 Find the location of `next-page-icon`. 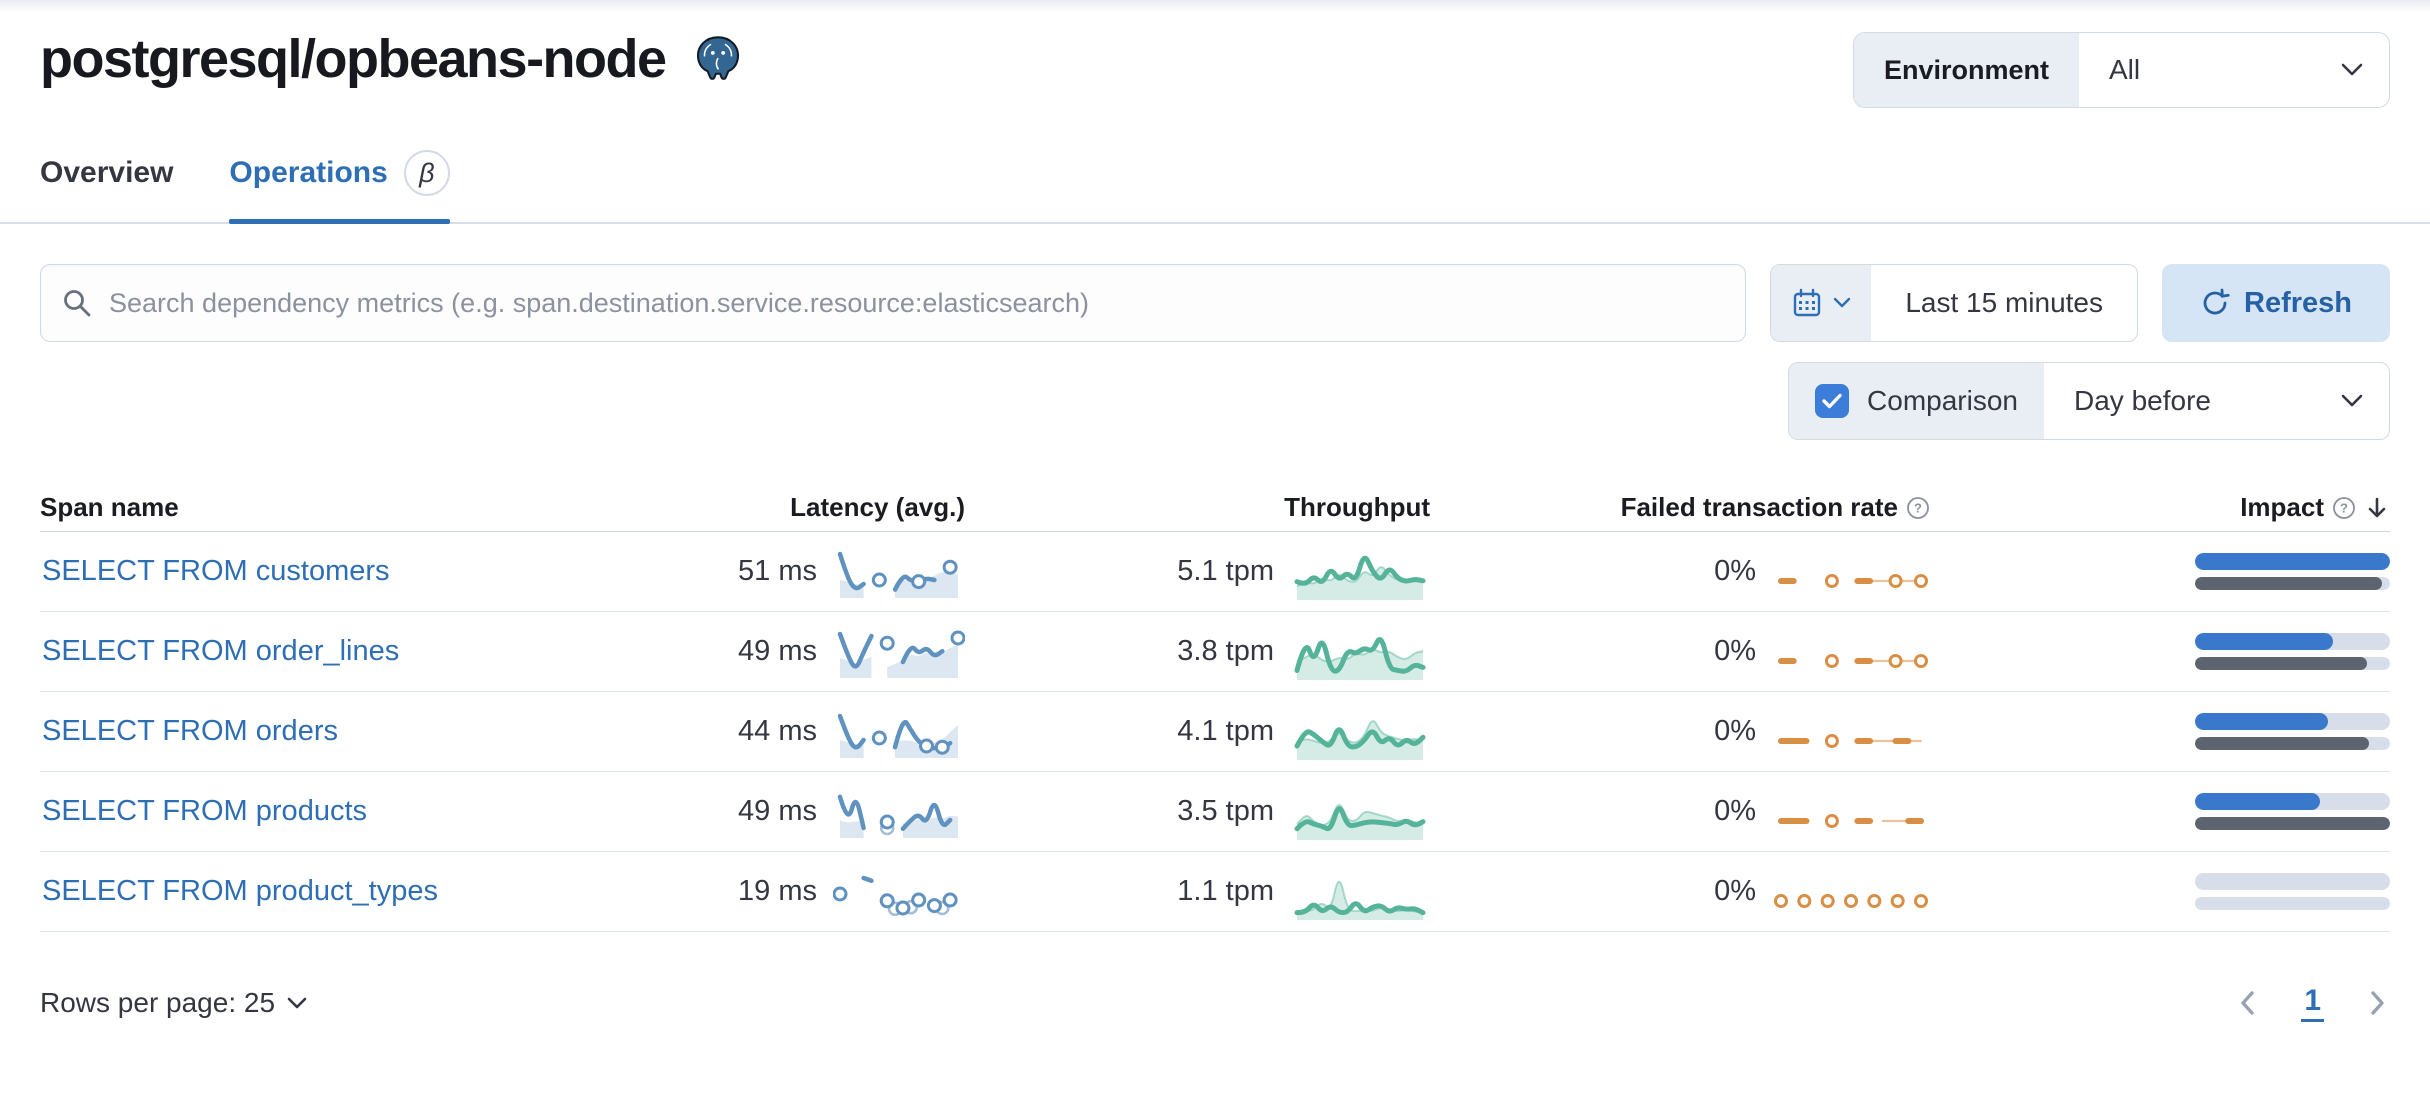

next-page-icon is located at coordinates (2377, 1003).